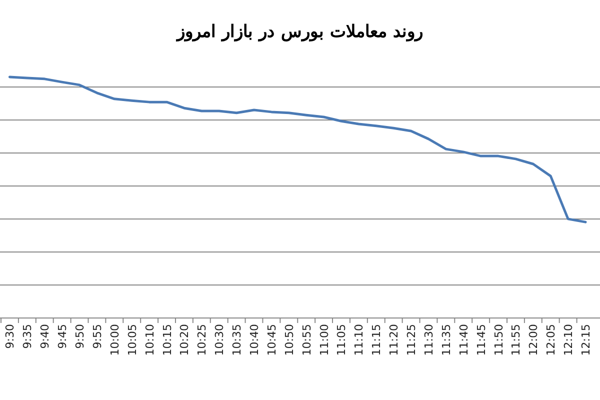 This screenshot has width=600, height=400. What do you see at coordinates (63, 336) in the screenshot?
I see `x-tick-label: 9:45` at bounding box center [63, 336].